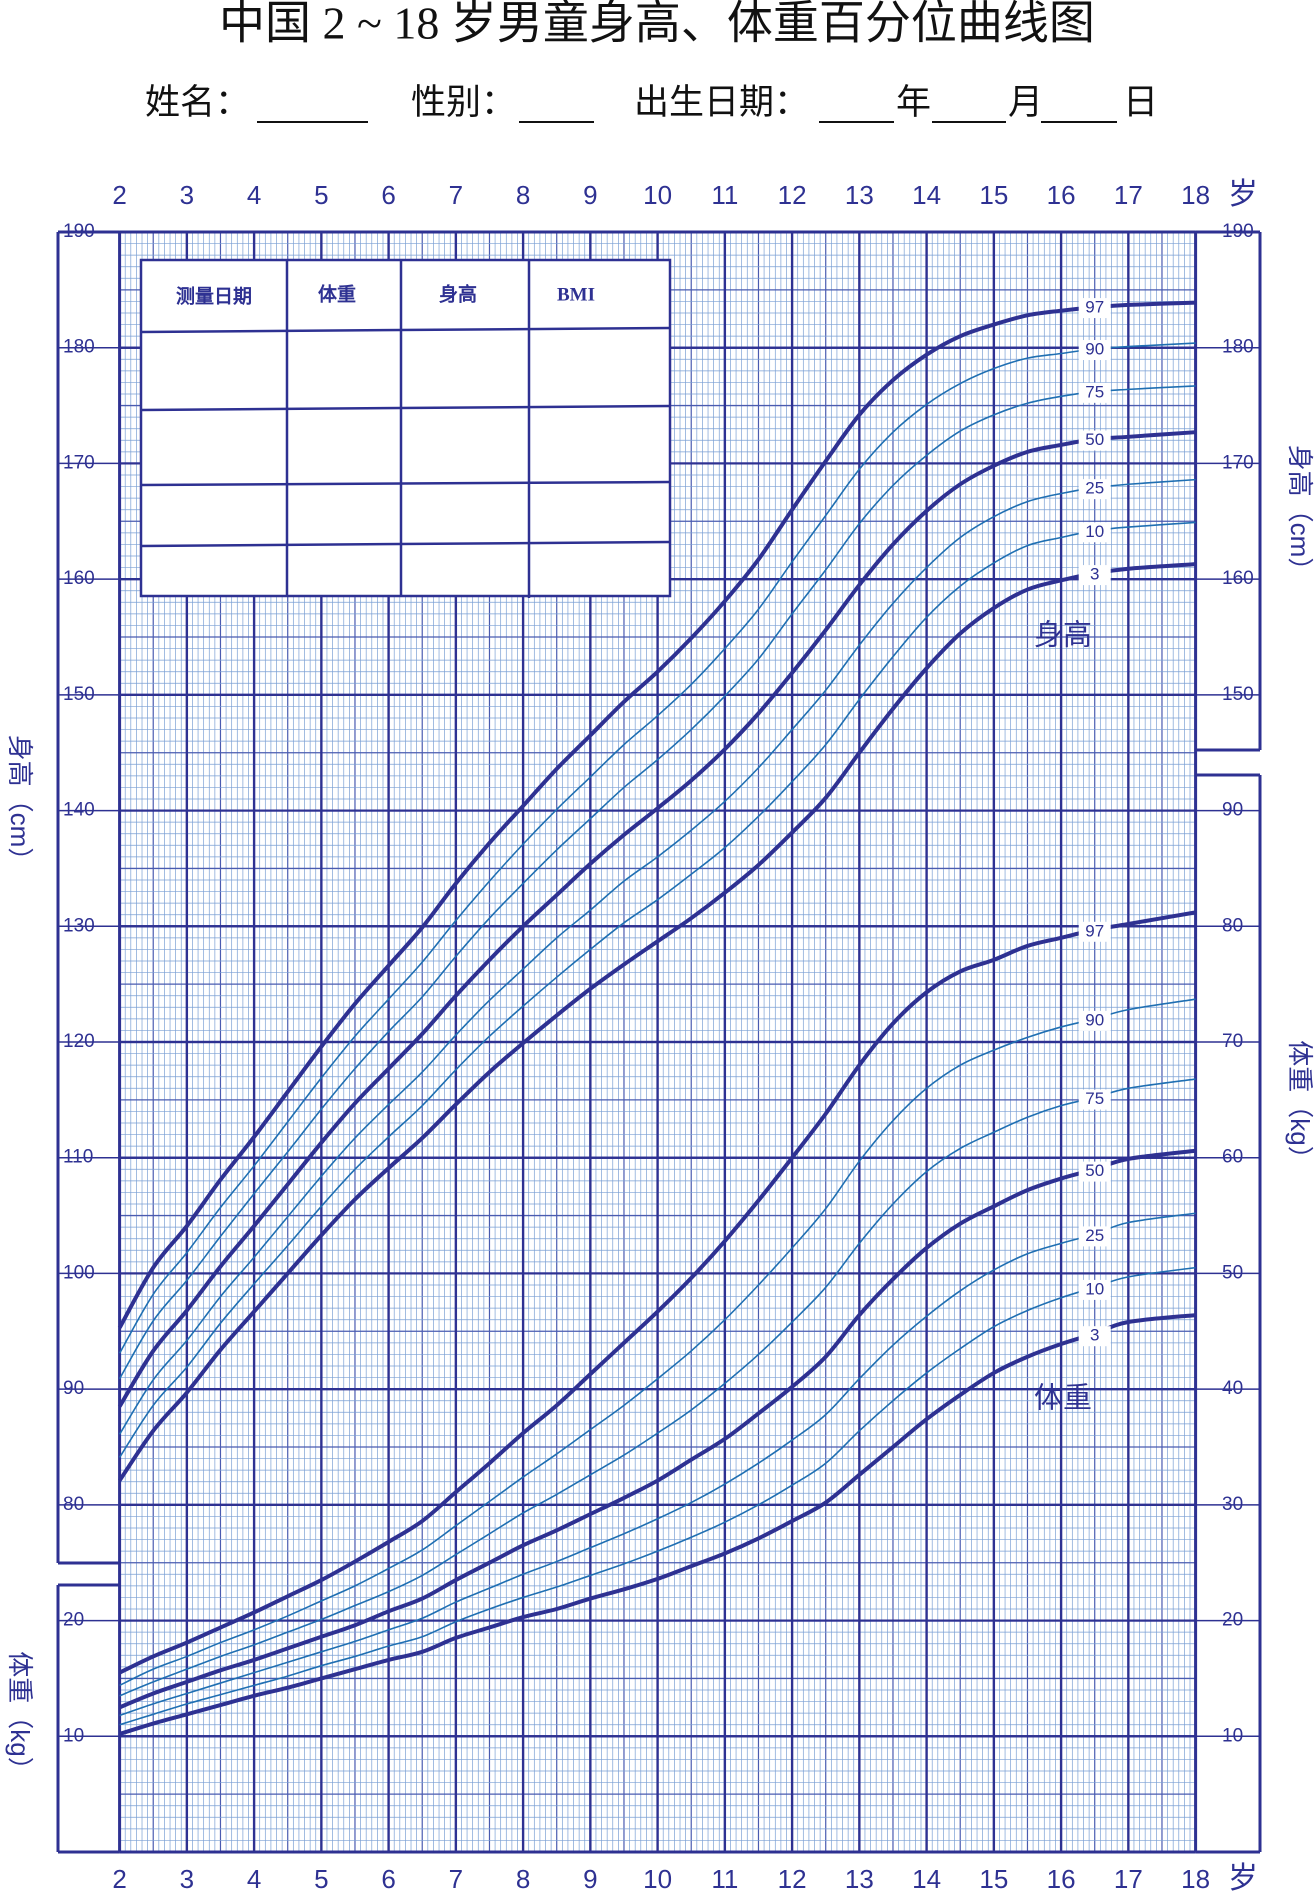 This screenshot has height=1901, width=1314. I want to click on x-tick-label: 11, so click(724, 195).